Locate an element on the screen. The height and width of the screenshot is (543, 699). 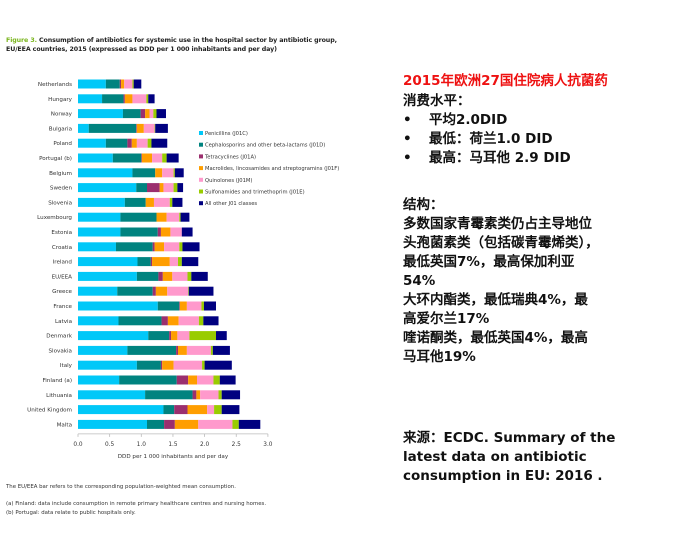
legend-label: Quinolones (J01M) is located at coordinates (228, 181).